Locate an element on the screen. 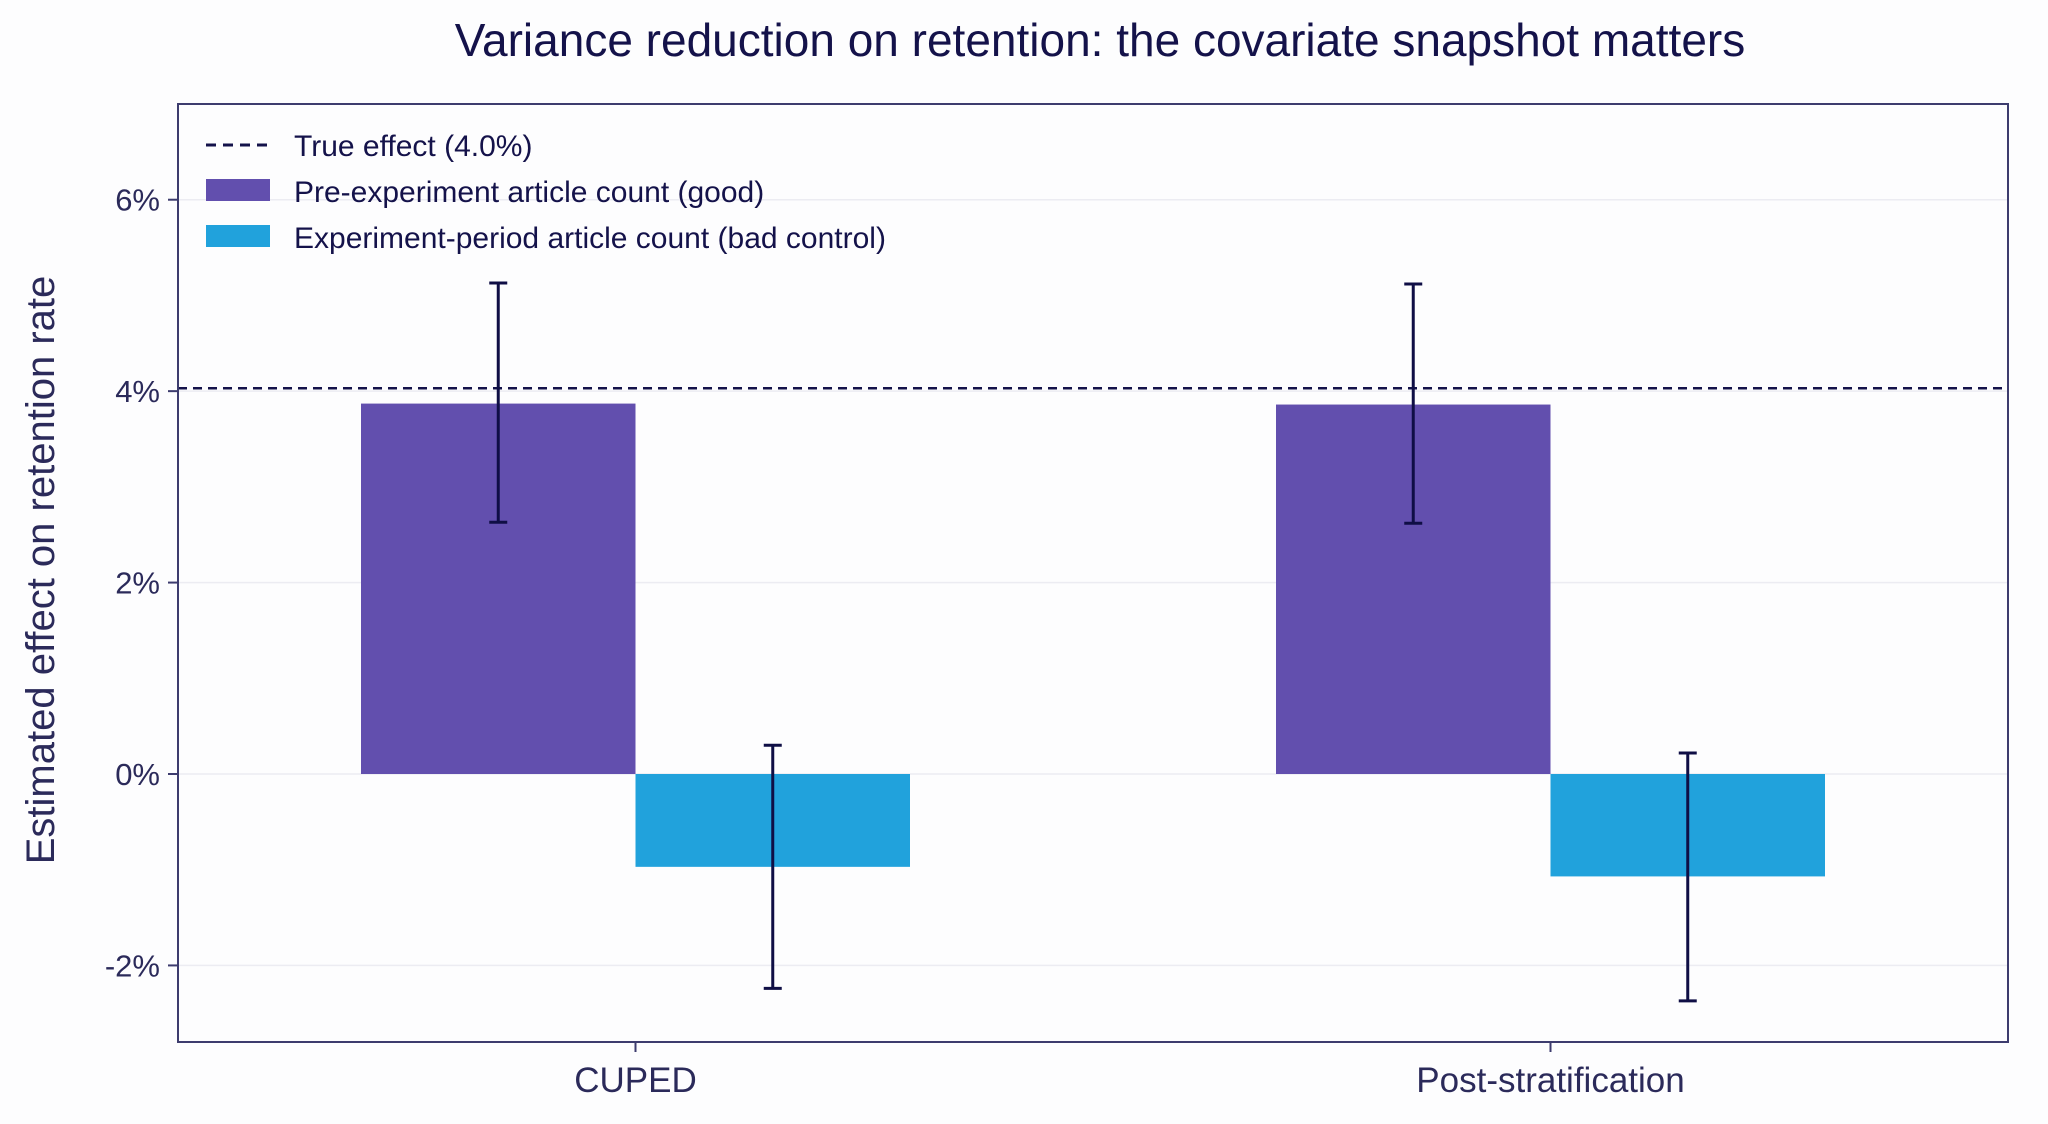  y-tick-label: 4% is located at coordinates (137, 391).